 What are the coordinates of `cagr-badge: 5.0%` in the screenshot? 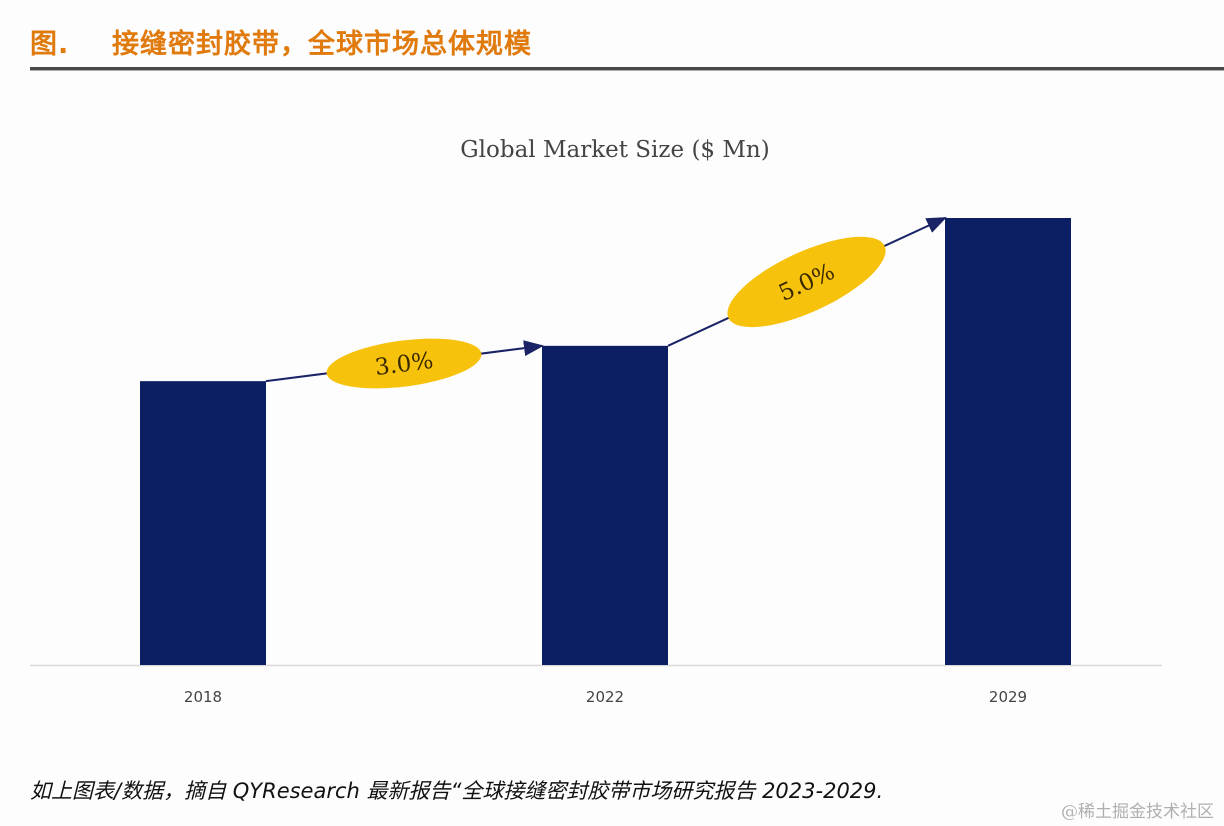 It's located at (806, 282).